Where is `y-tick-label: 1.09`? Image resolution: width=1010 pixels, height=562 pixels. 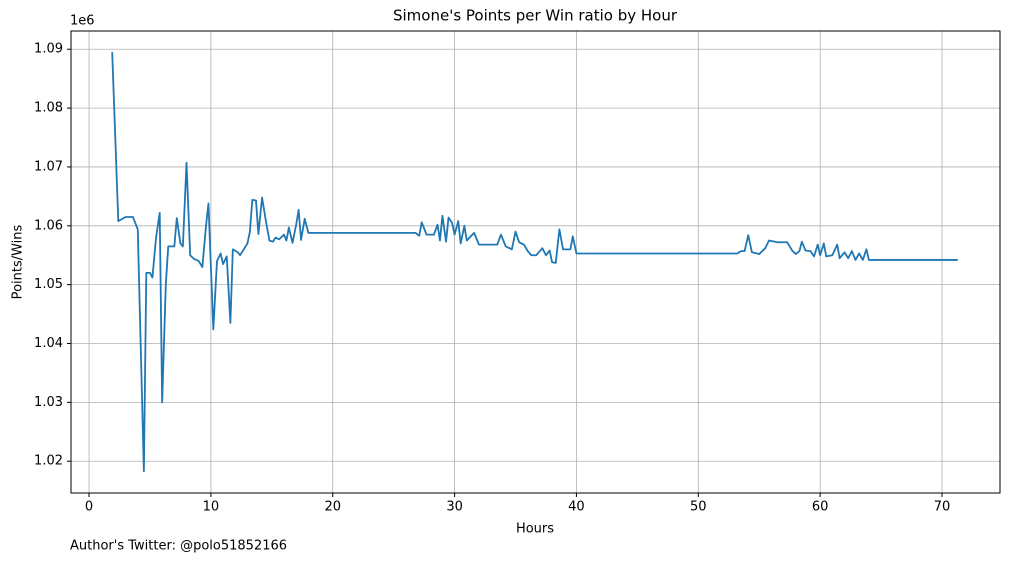
y-tick-label: 1.09 is located at coordinates (48, 49).